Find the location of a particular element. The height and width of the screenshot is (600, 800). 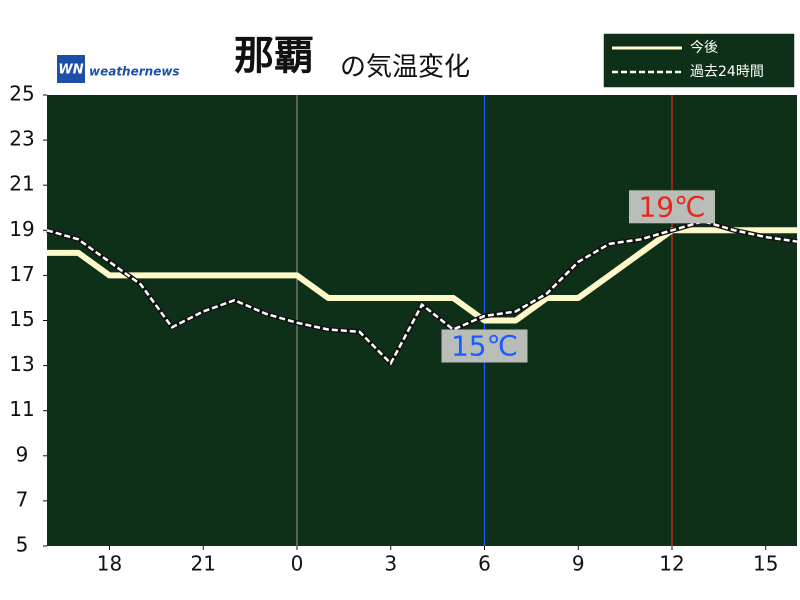

legend-box is located at coordinates (699, 60).